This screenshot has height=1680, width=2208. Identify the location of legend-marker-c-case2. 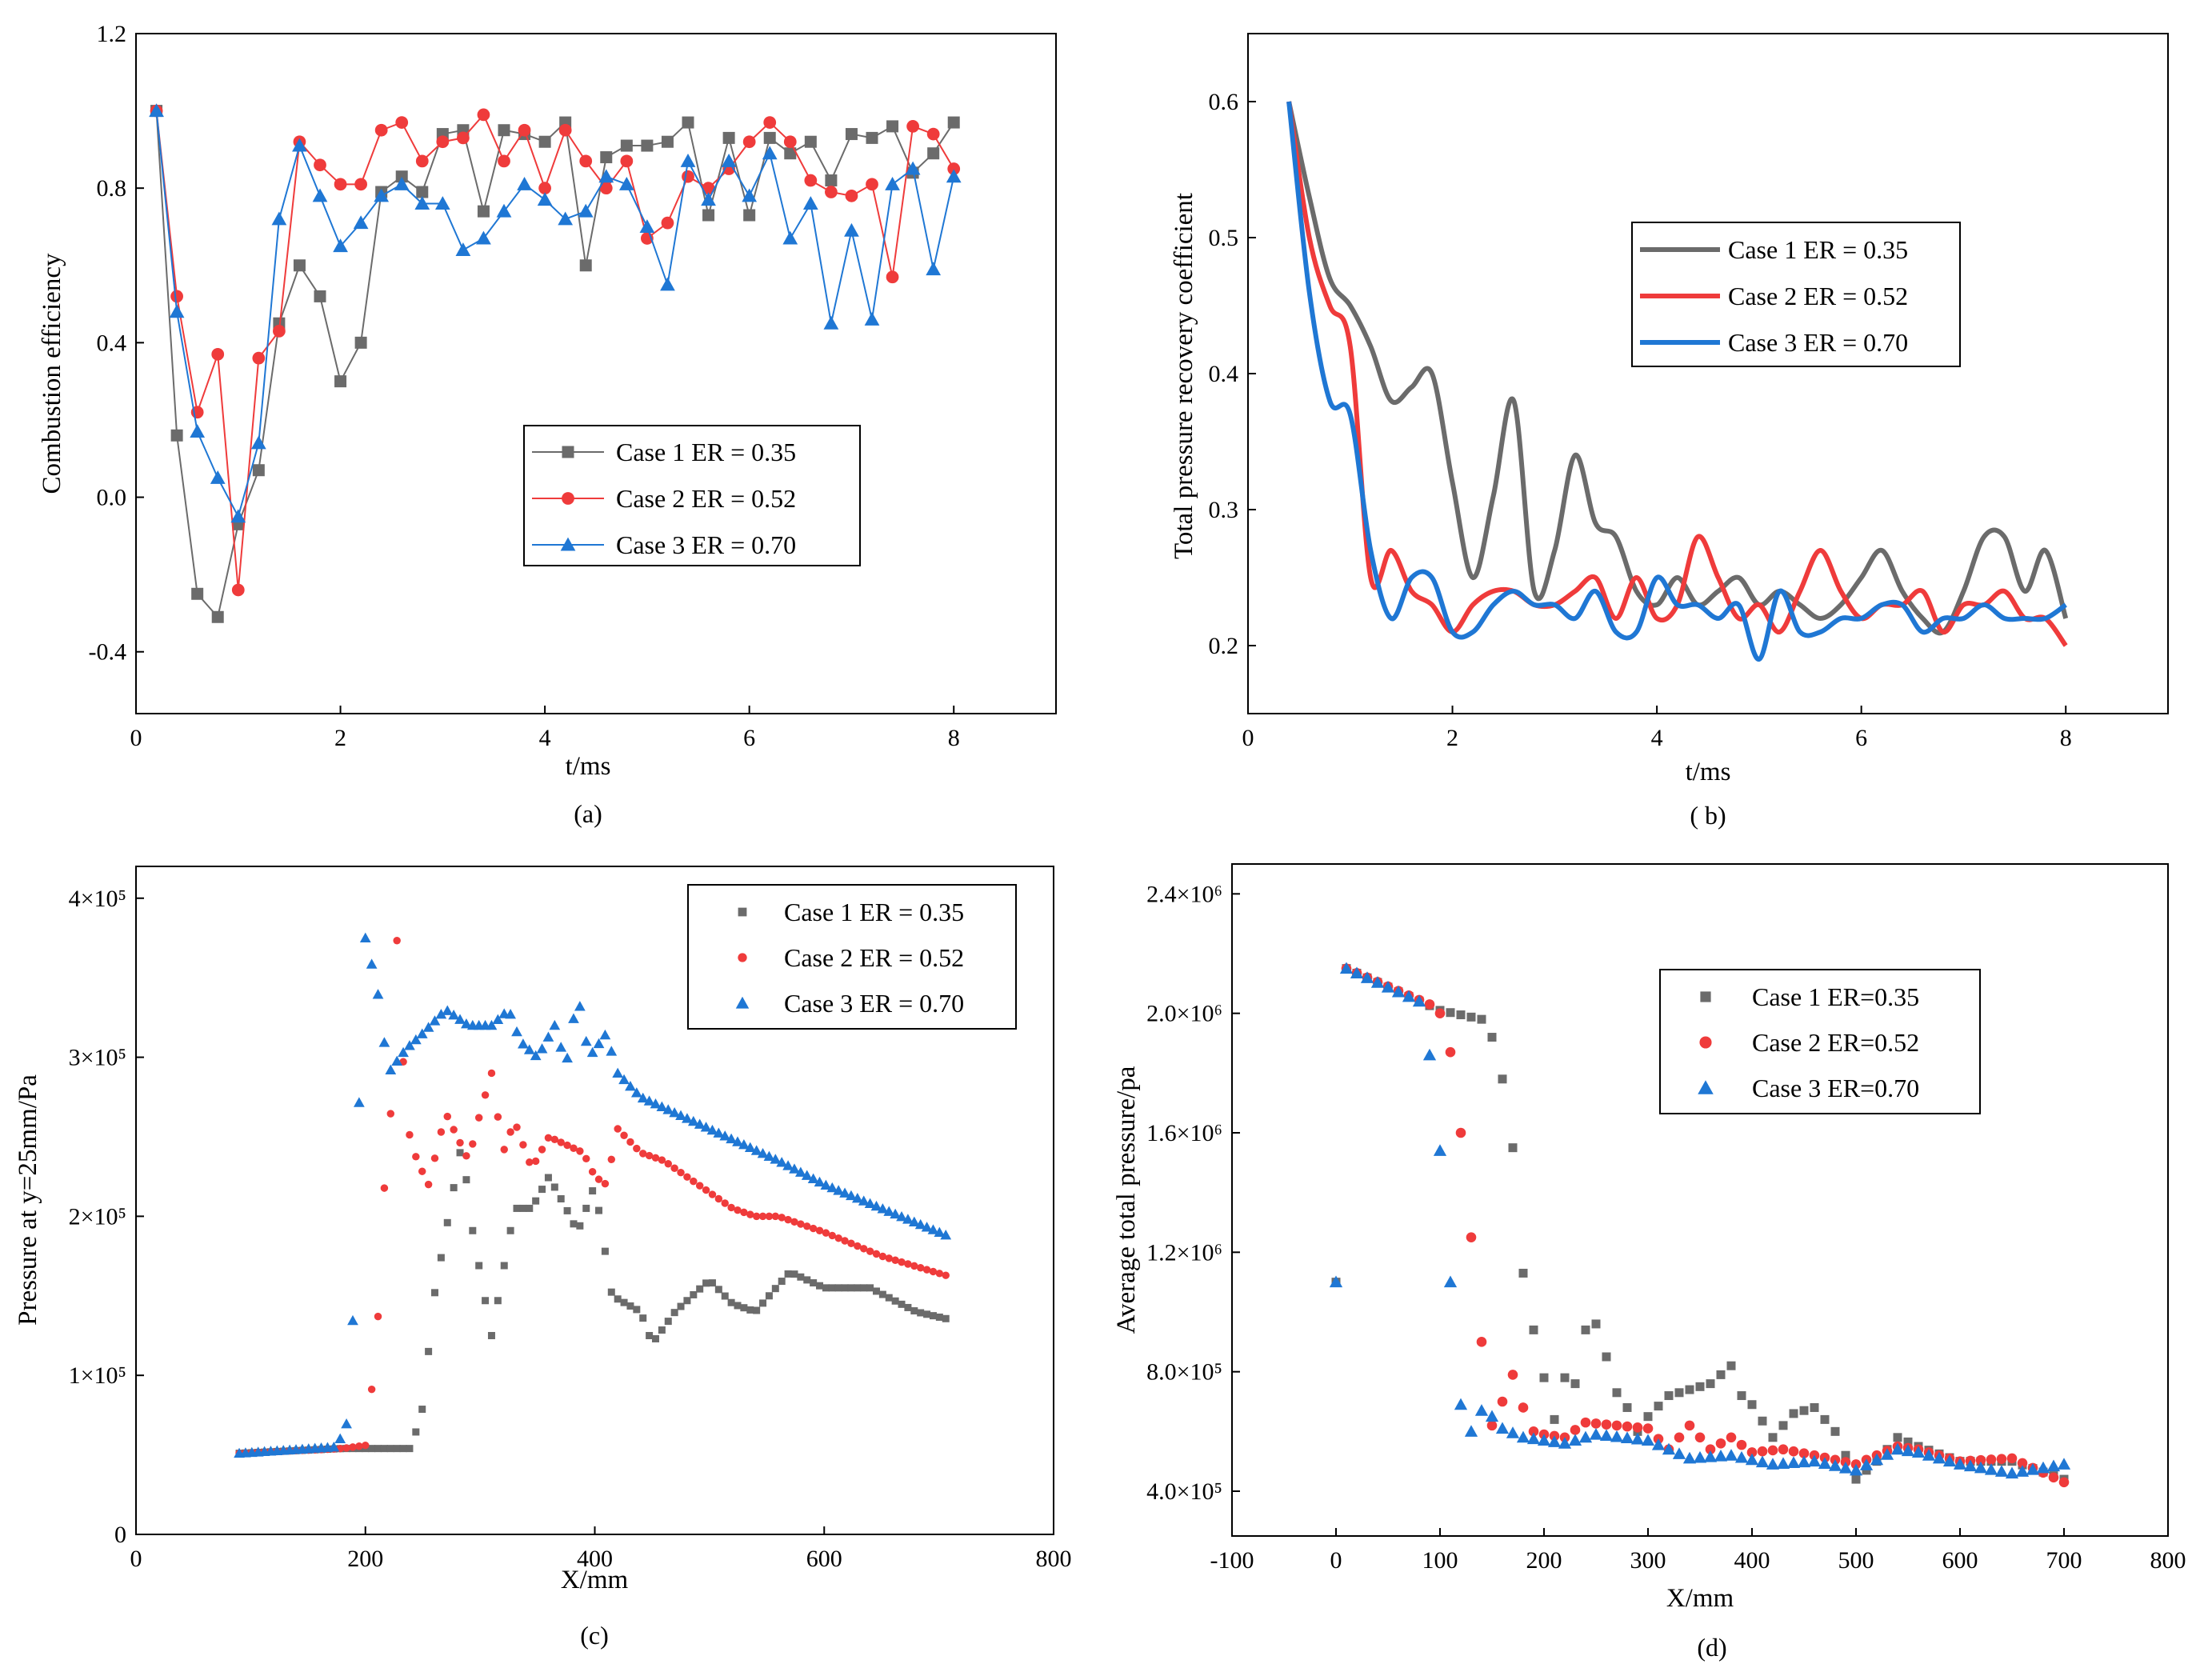
(742, 957).